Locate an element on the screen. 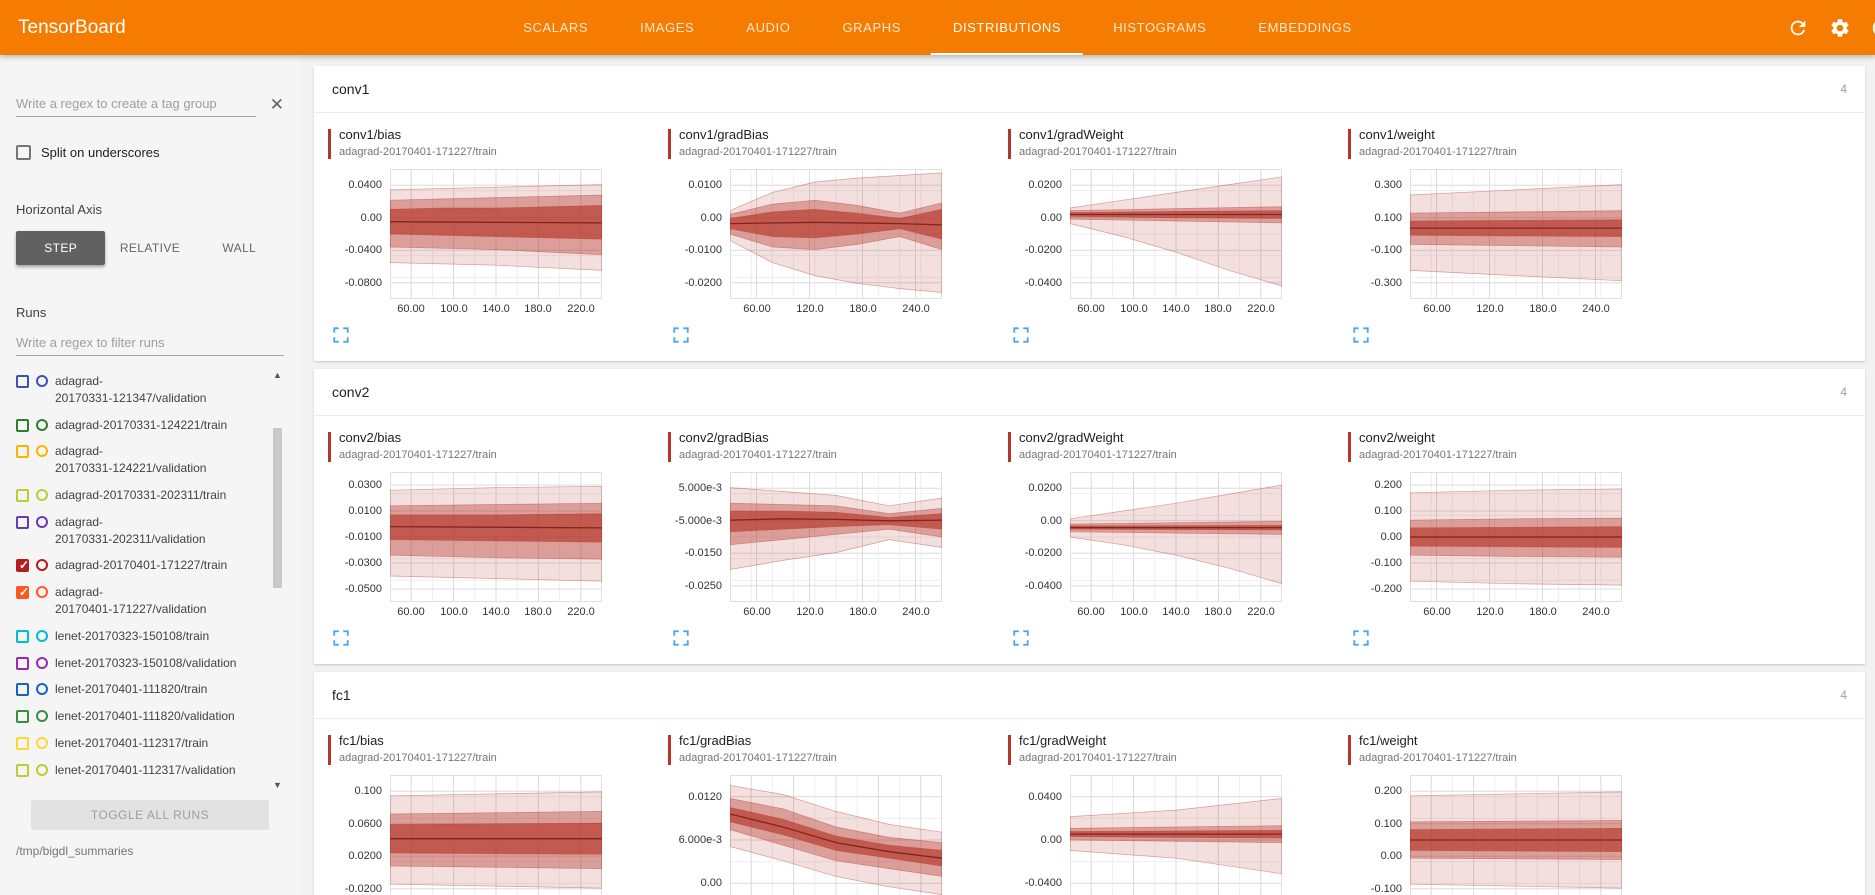 This screenshot has width=1875, height=895. tab-graphs: GRAPHS is located at coordinates (871, 27).